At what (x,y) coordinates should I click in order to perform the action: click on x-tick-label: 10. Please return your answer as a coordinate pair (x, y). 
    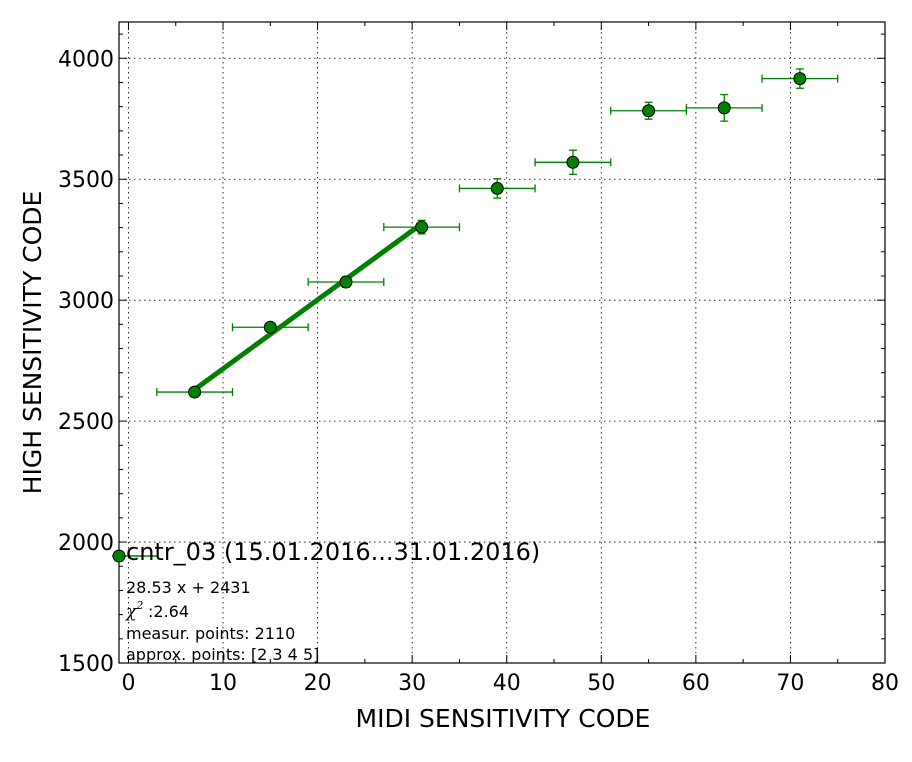
    Looking at the image, I should click on (223, 683).